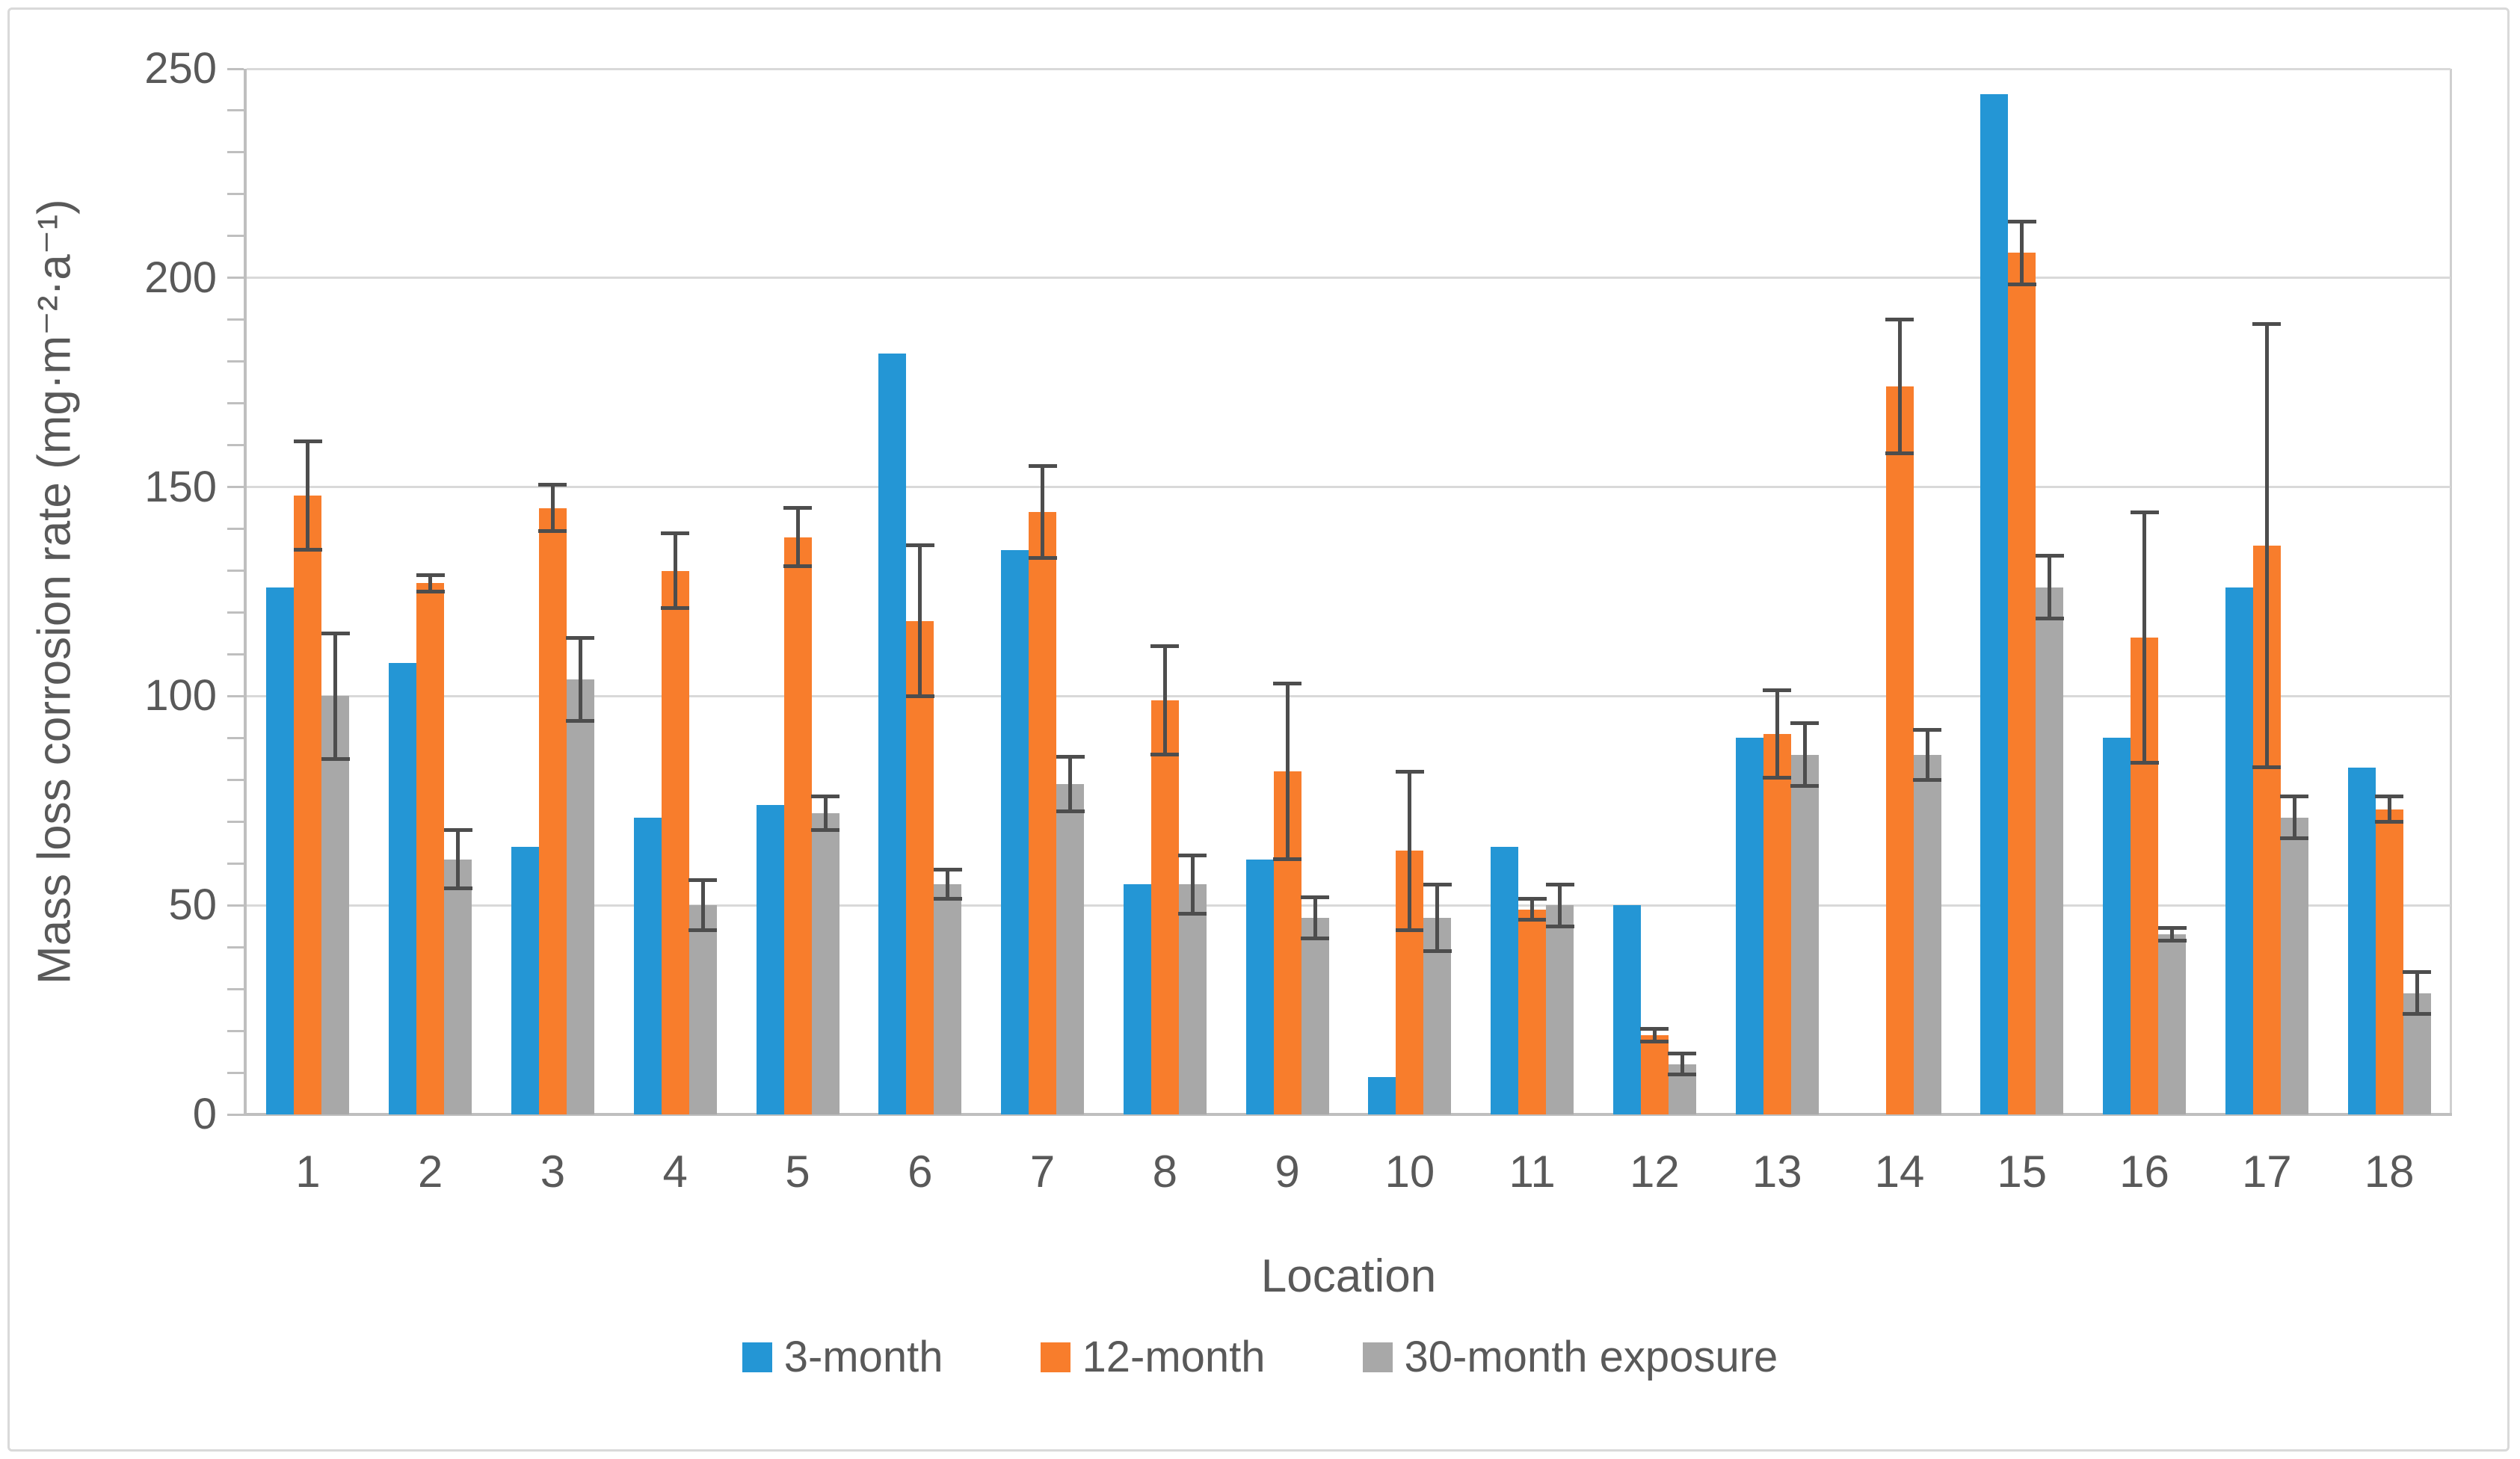  Describe the element at coordinates (1192, 999) in the screenshot. I see `bar-30-month exposure-loc-8` at that location.